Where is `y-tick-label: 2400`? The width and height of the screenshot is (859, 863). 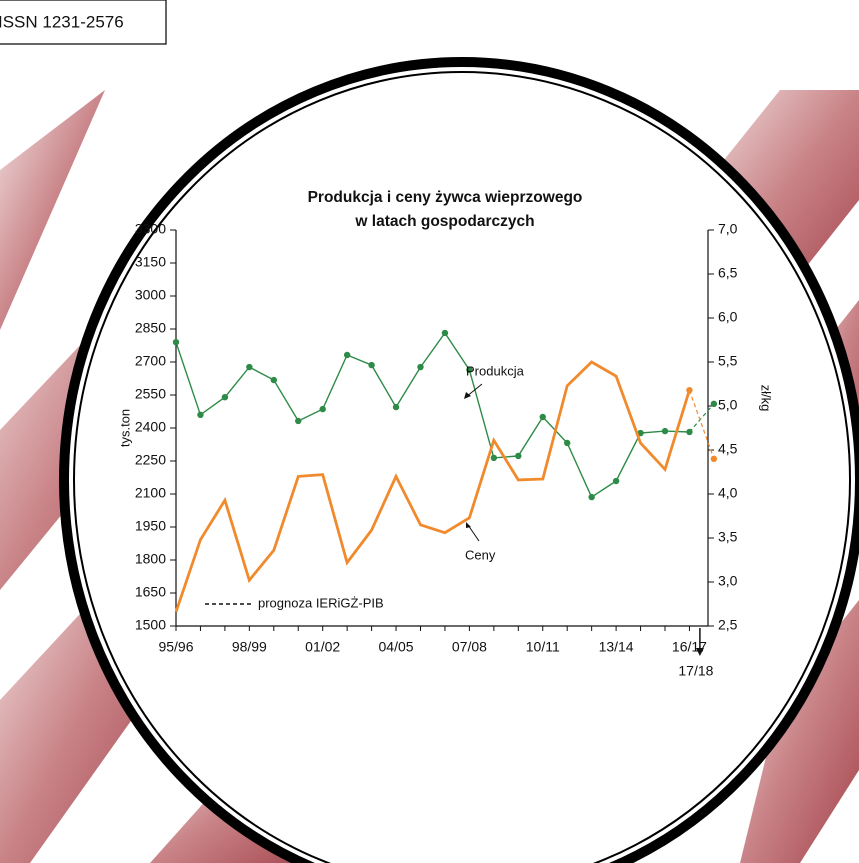 y-tick-label: 2400 is located at coordinates (150, 427).